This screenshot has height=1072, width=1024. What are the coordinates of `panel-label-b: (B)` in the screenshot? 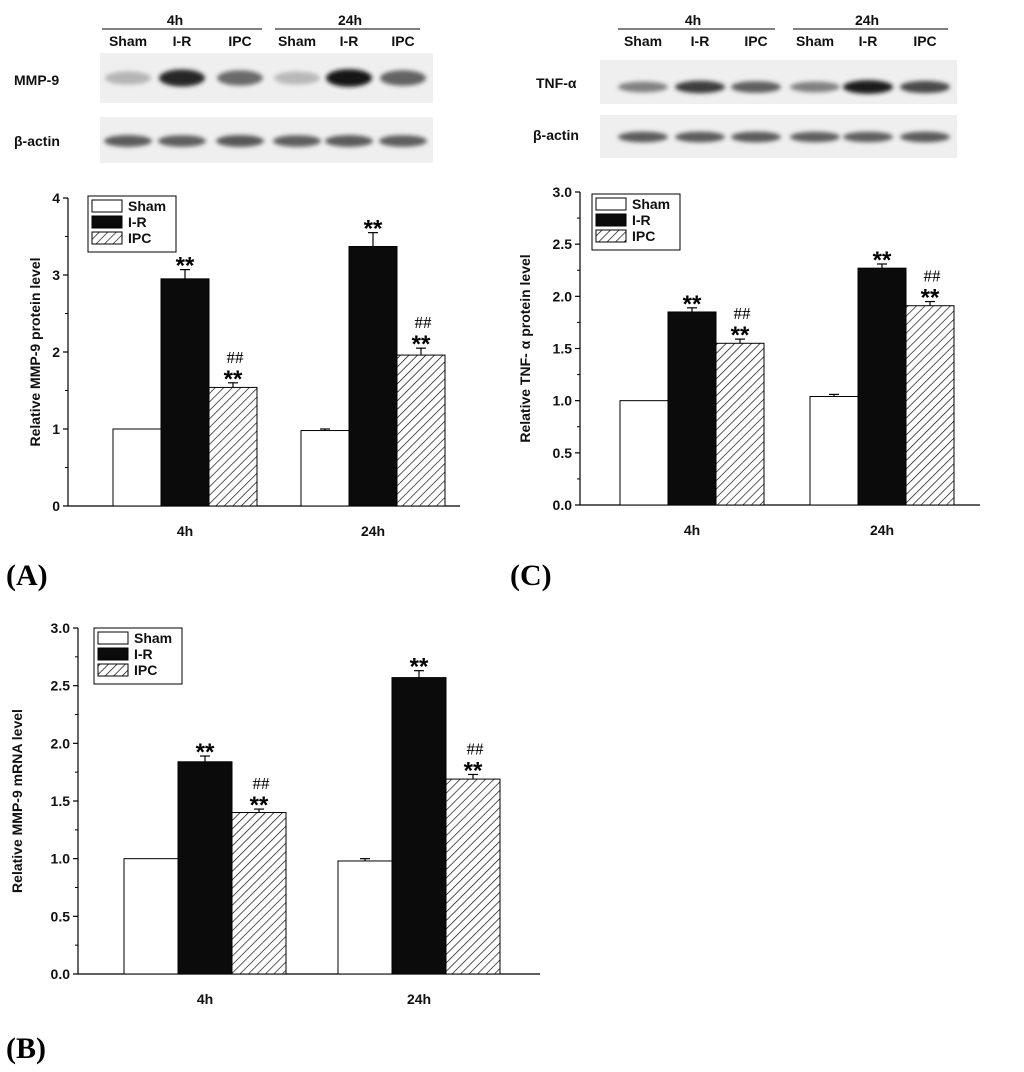 It's located at (26, 1048).